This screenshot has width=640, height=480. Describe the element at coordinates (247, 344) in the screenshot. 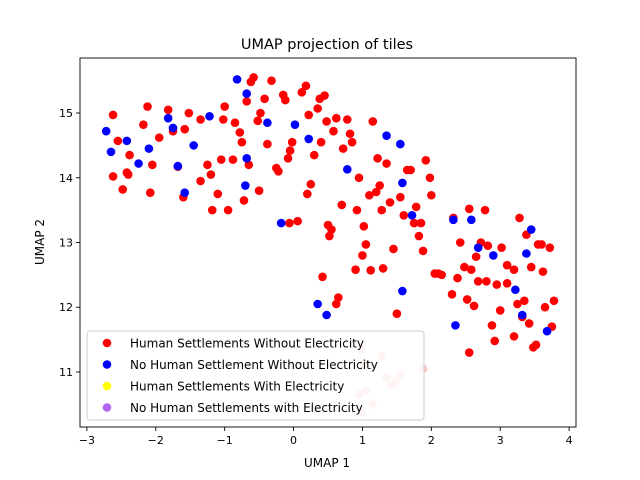

I see `legend-label-series-1: Human Settlements Without Electricity` at that location.